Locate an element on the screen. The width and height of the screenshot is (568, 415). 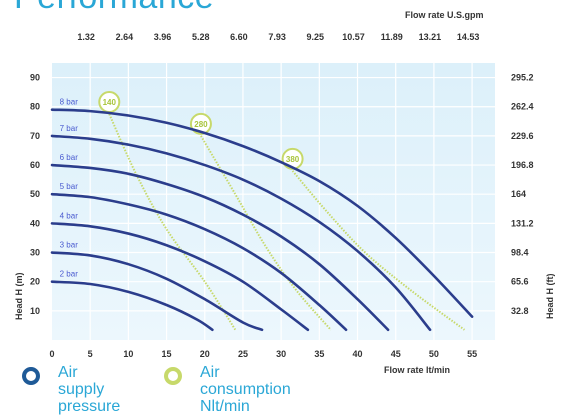
x-tick-label: 0 is located at coordinates (51, 354).